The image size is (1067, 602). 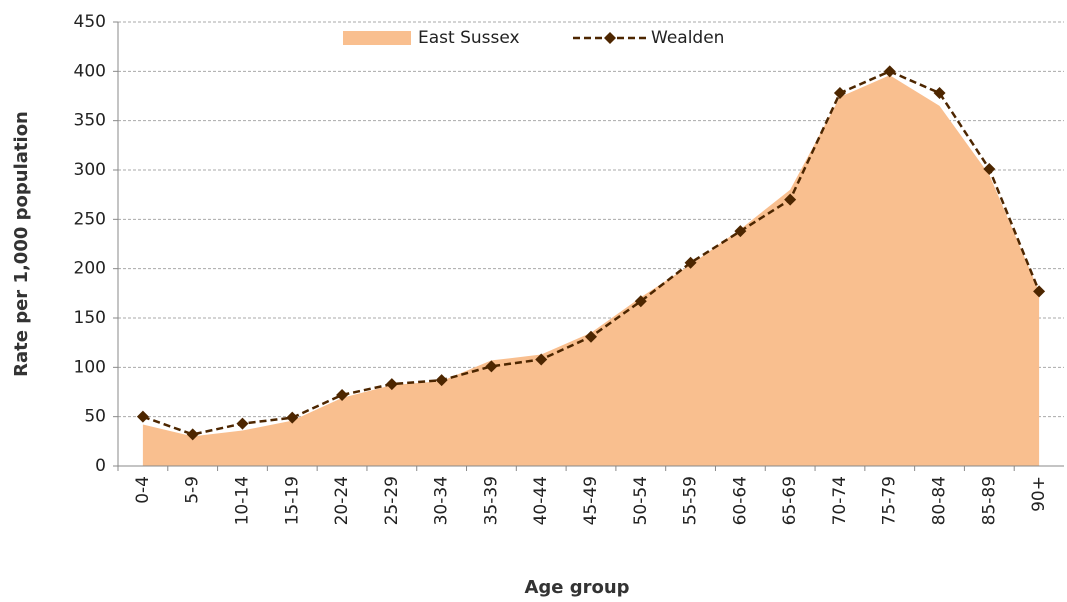 What do you see at coordinates (442, 500) in the screenshot?
I see `x-tick-label: 30-34` at bounding box center [442, 500].